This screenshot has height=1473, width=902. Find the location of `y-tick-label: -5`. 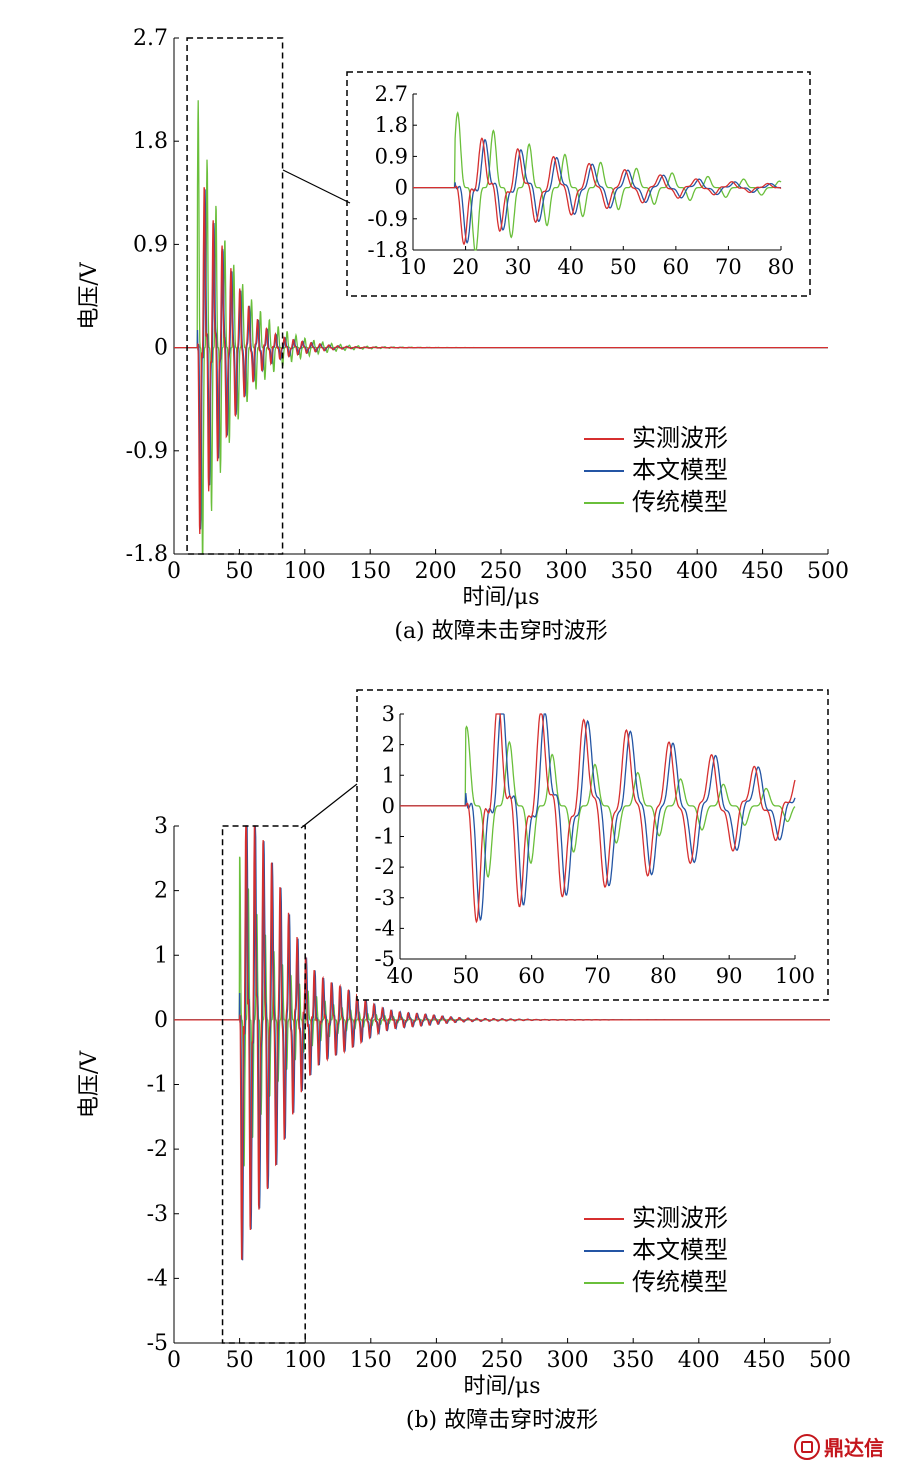

y-tick-label: -5 is located at coordinates (157, 1343).